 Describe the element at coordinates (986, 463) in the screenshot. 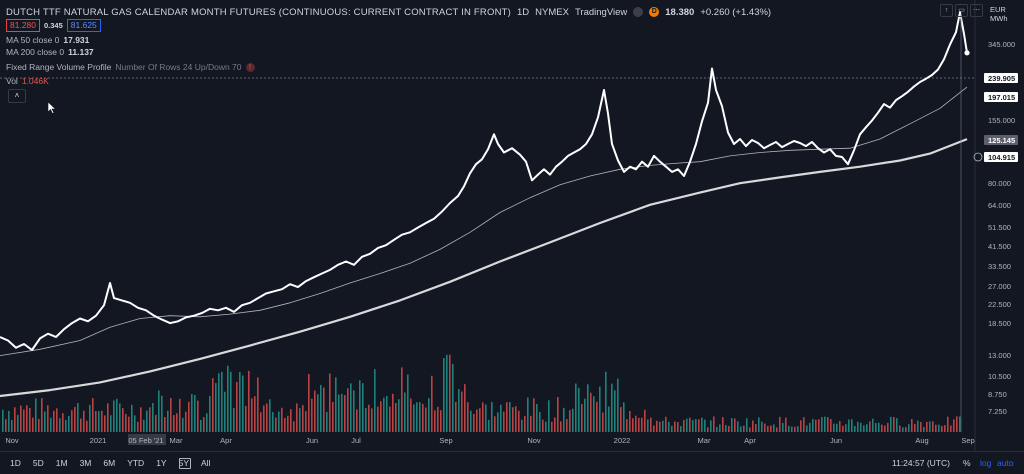

I see `log-scale-toggle: log` at that location.